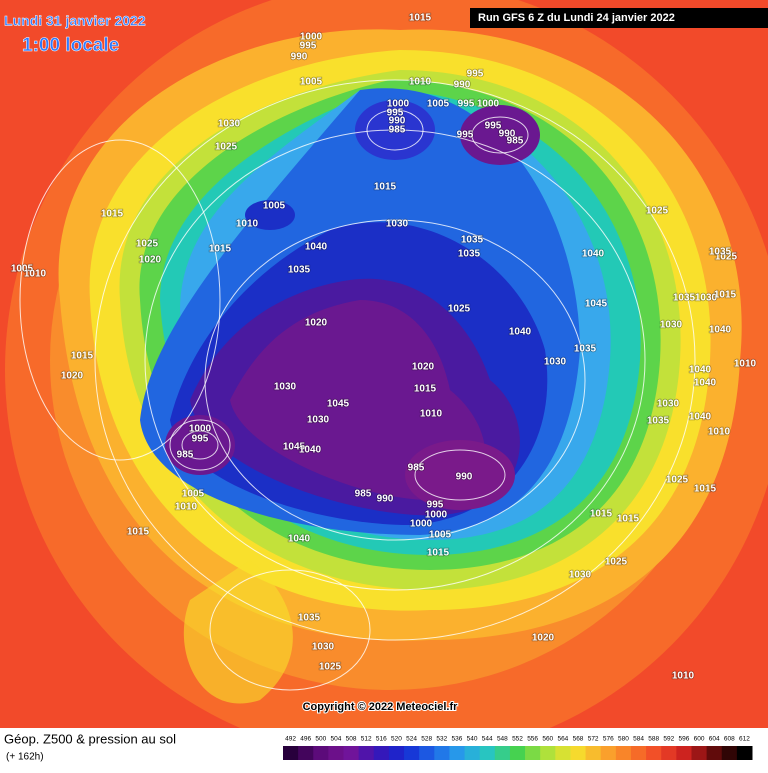  I want to click on scale-label: 568, so click(578, 739).